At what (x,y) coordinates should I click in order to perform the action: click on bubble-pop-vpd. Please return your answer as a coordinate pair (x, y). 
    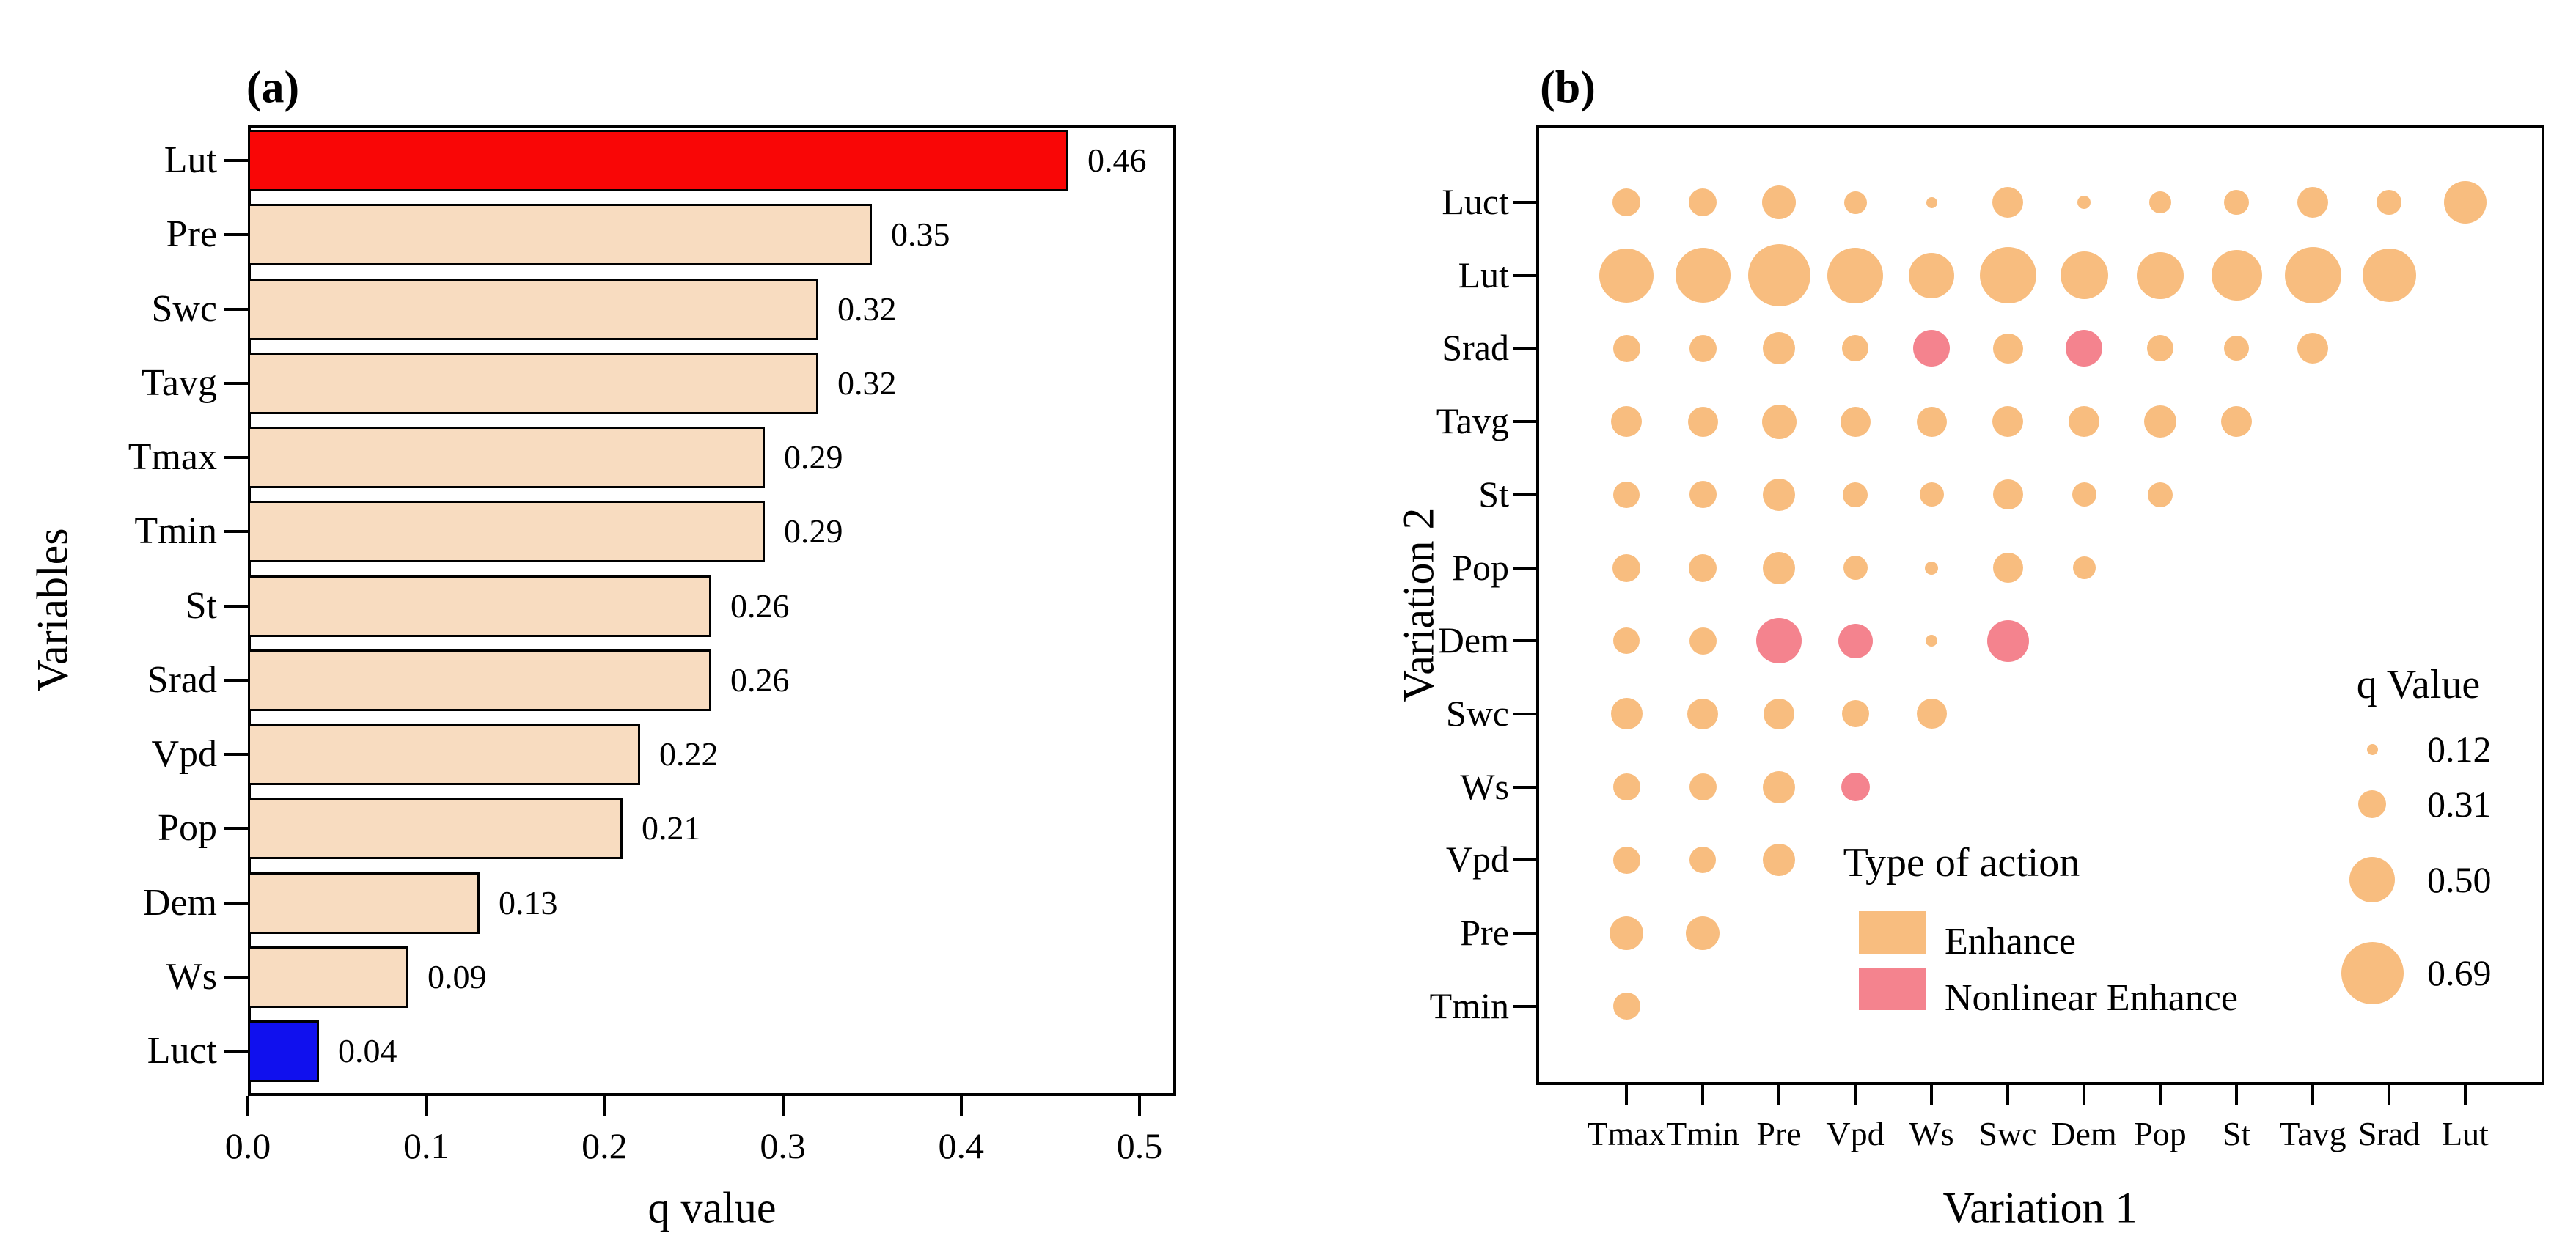
    Looking at the image, I should click on (1856, 568).